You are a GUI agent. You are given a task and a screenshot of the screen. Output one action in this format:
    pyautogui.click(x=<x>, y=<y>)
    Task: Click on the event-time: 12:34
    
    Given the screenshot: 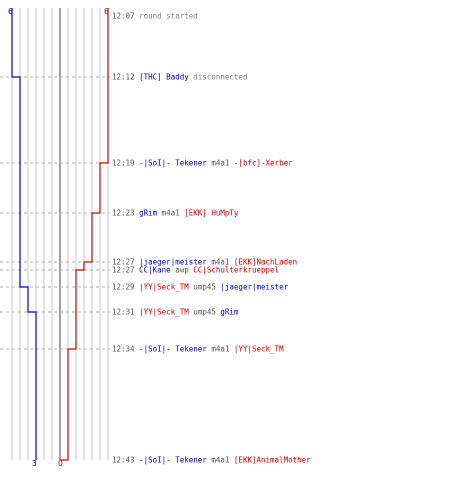 What is the action you would take?
    pyautogui.click(x=123, y=349)
    